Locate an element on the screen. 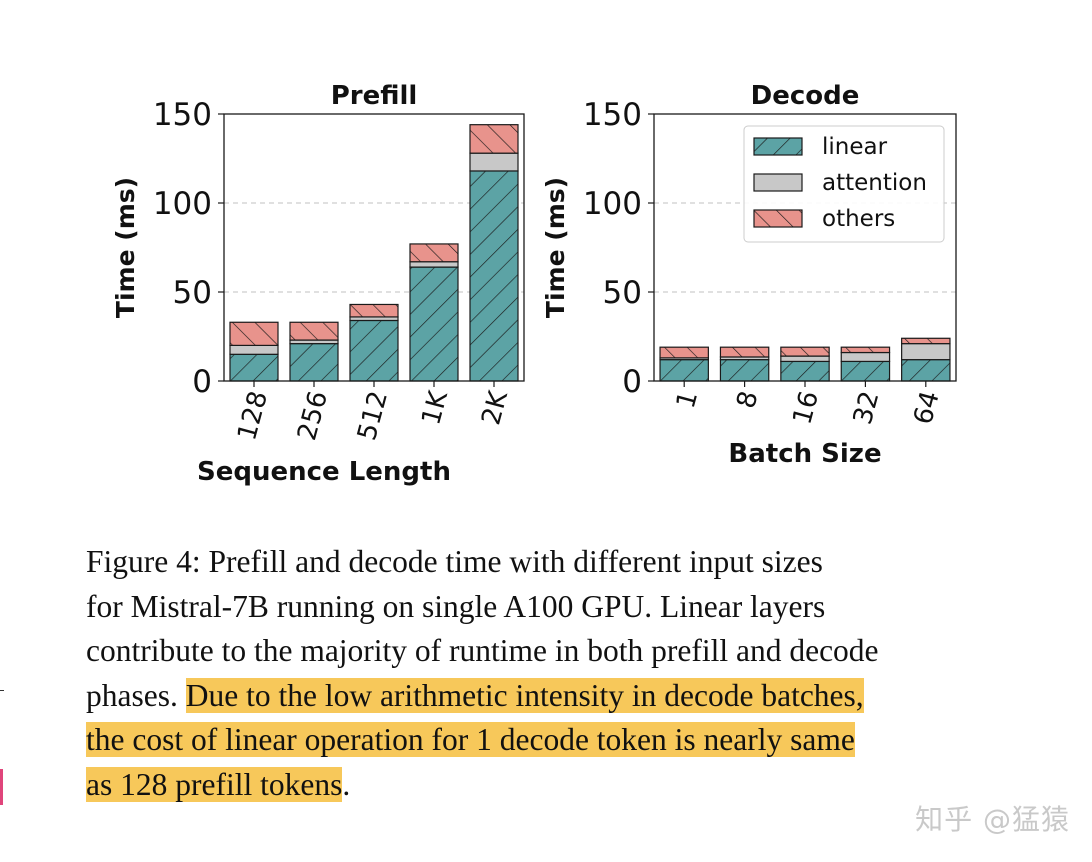 The width and height of the screenshot is (1092, 862). x-tick-label: 128 is located at coordinates (253, 416).